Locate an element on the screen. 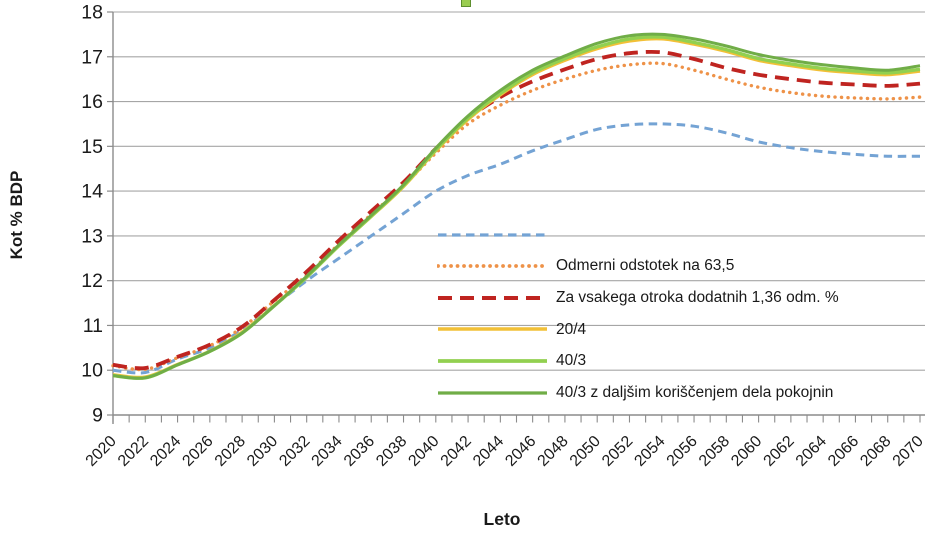 Image resolution: width=943 pixels, height=542 pixels. legend-key-dotted-line is located at coordinates (492, 266).